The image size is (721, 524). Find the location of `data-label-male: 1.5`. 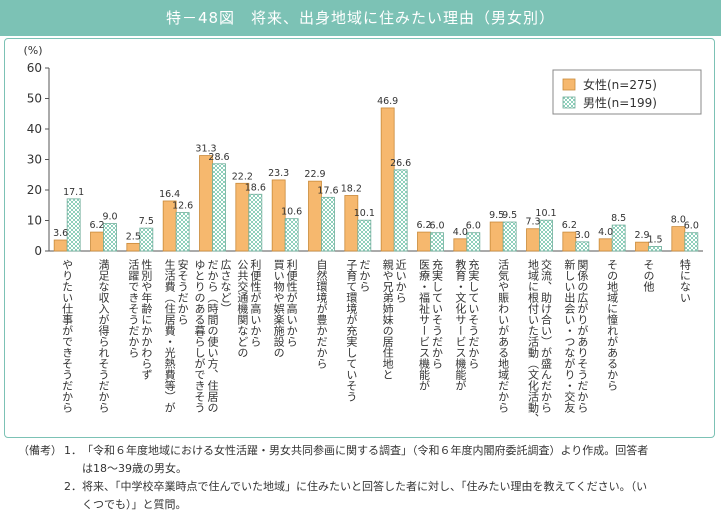

data-label-male: 1.5 is located at coordinates (654, 239).